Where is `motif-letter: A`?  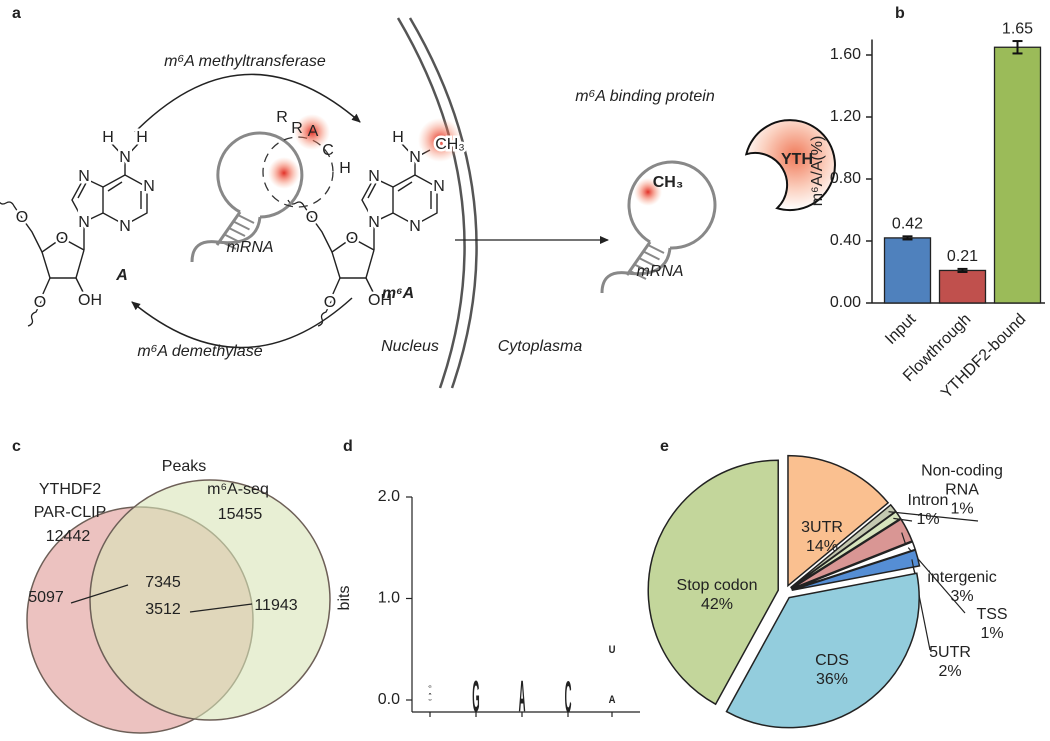 motif-letter: A is located at coordinates (313, 131).